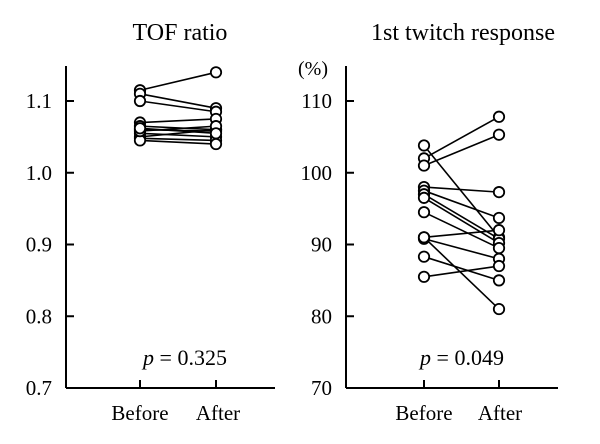  Describe the element at coordinates (317, 173) in the screenshot. I see `y-tick-label: 100` at that location.